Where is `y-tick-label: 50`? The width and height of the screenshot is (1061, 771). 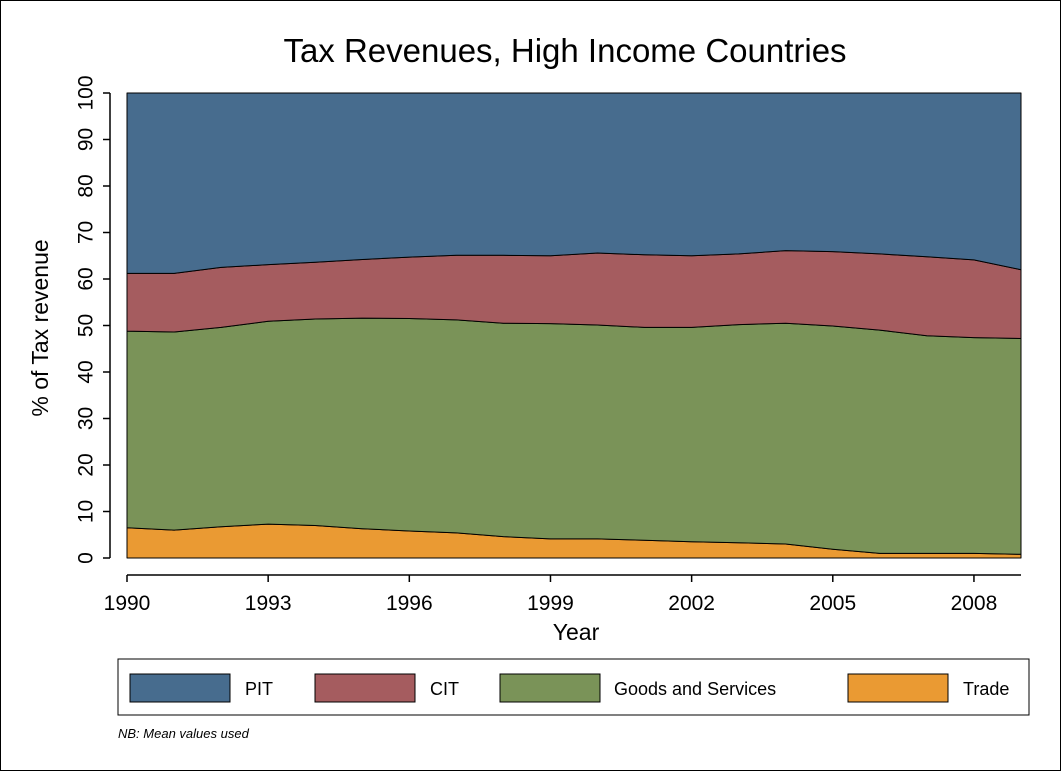
y-tick-label: 50 is located at coordinates (86, 325).